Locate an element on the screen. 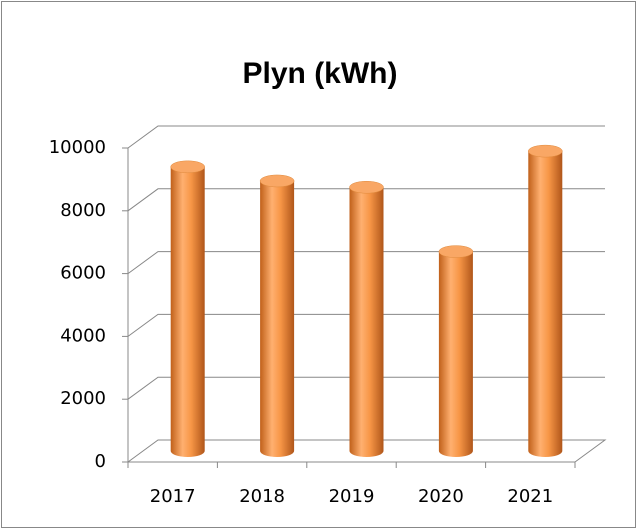 Image resolution: width=637 pixels, height=529 pixels. y-tick-label: 8000 is located at coordinates (83, 210).